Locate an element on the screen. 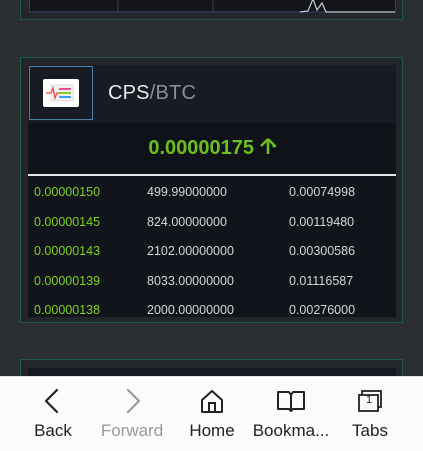 The image size is (423, 451). order-price: 0.00000150 is located at coordinates (67, 192).